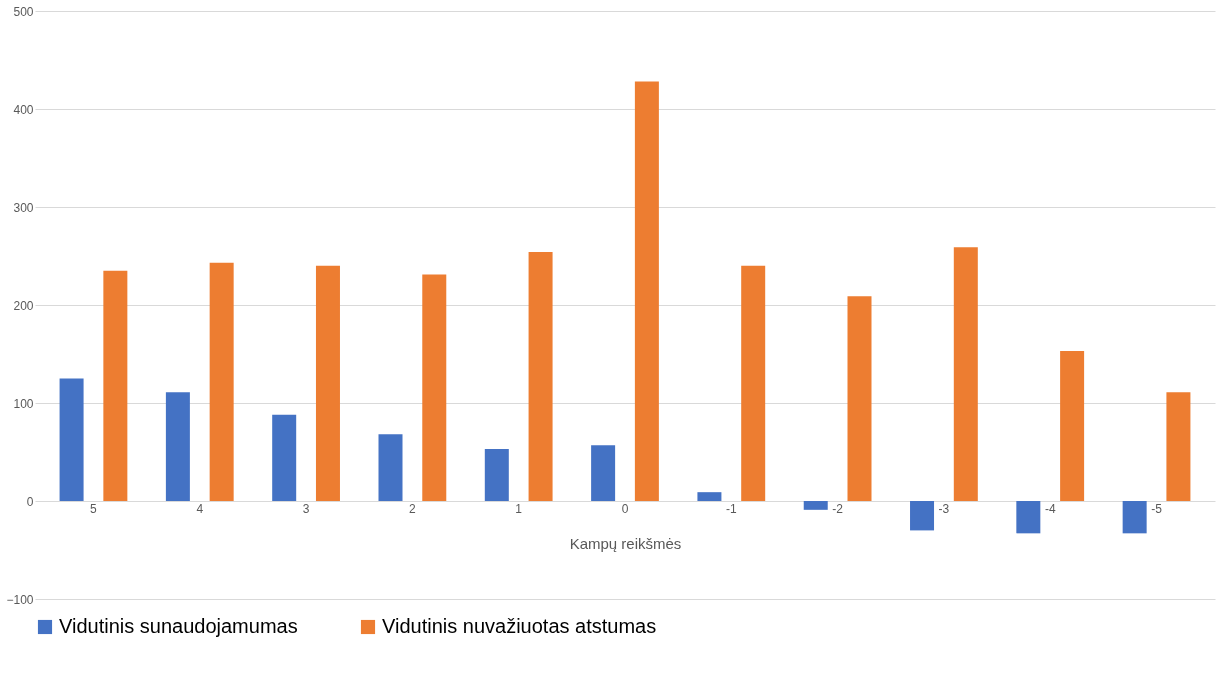  Describe the element at coordinates (94, 508) in the screenshot. I see `x-tick-label: 5` at that location.